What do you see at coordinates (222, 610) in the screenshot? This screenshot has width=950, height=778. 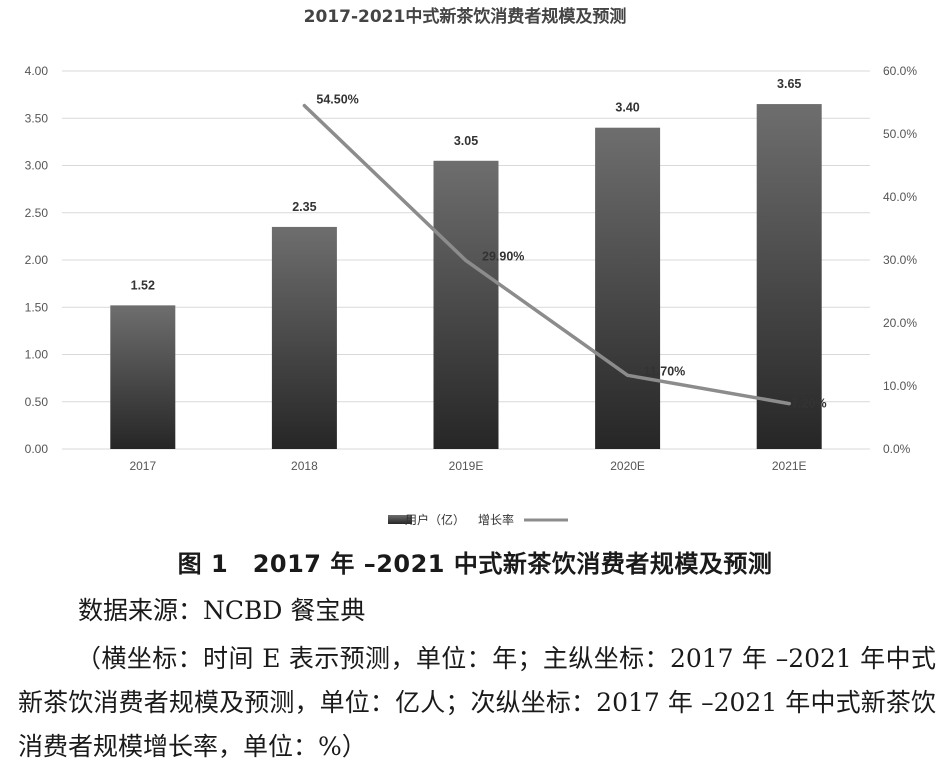 I see `data-source: 数据来源：NCBD 餐宝典` at bounding box center [222, 610].